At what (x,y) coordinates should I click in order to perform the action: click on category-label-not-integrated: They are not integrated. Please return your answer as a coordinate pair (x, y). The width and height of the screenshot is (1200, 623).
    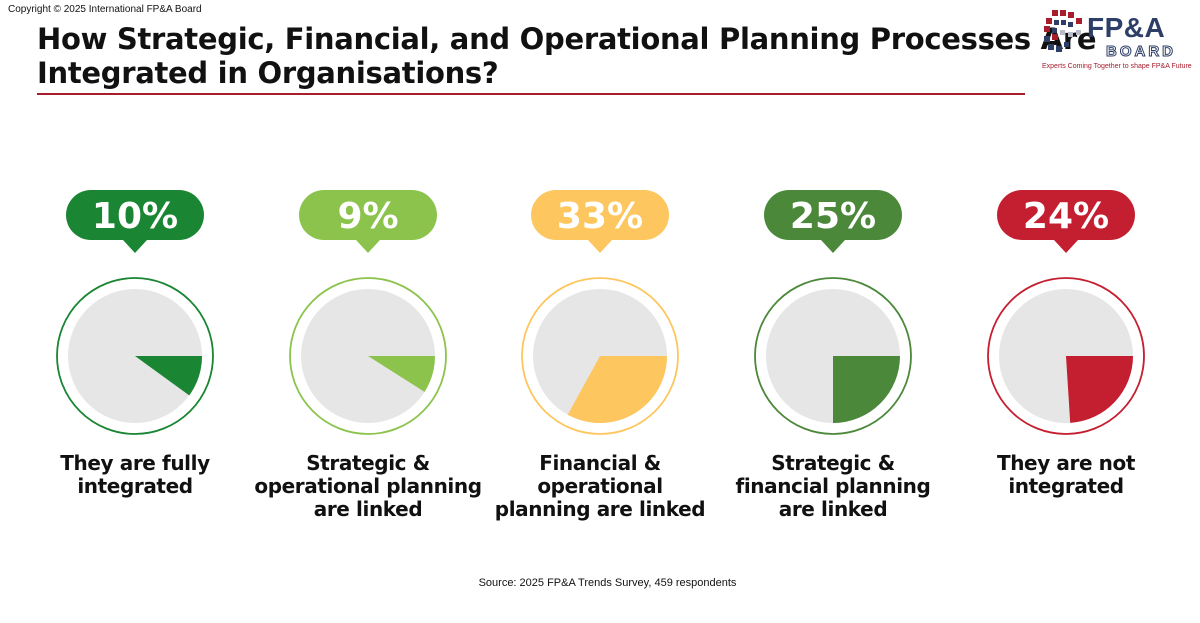
    Looking at the image, I should click on (1066, 475).